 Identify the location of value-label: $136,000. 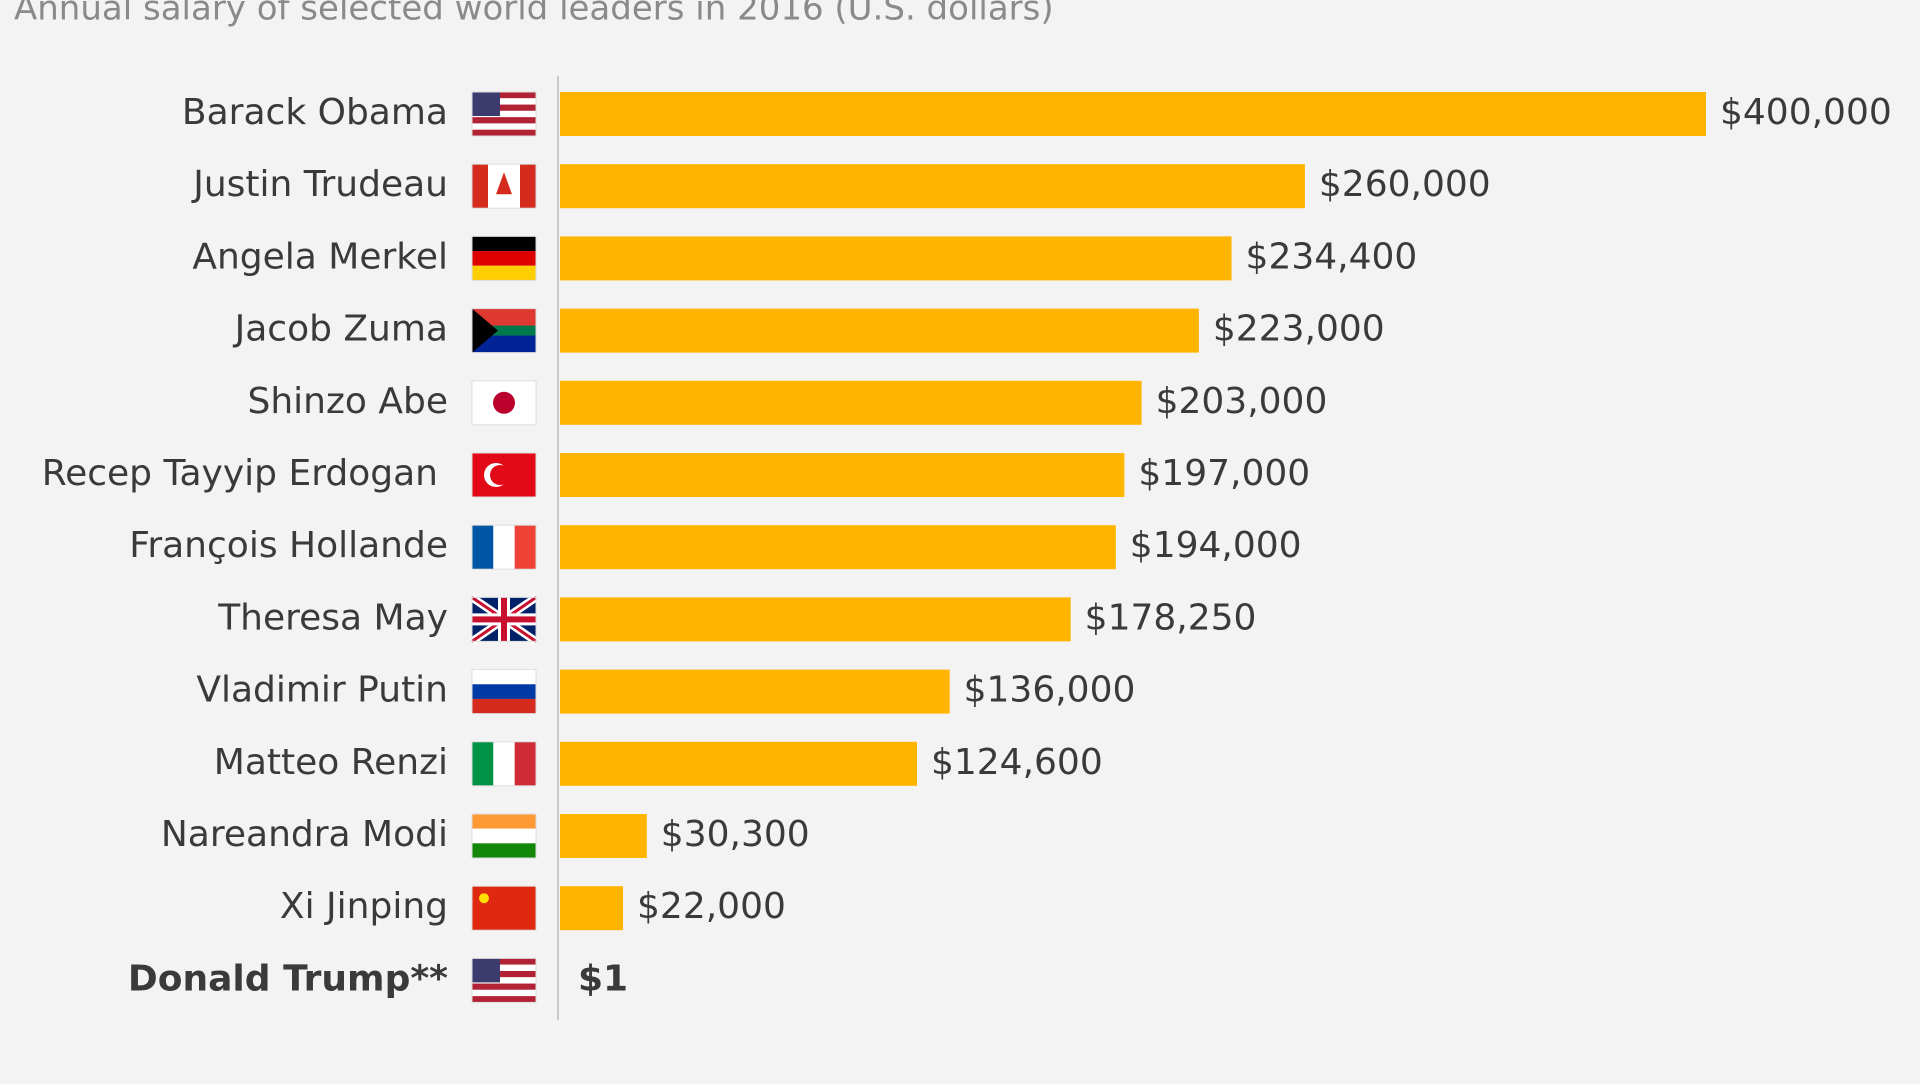
(1050, 690).